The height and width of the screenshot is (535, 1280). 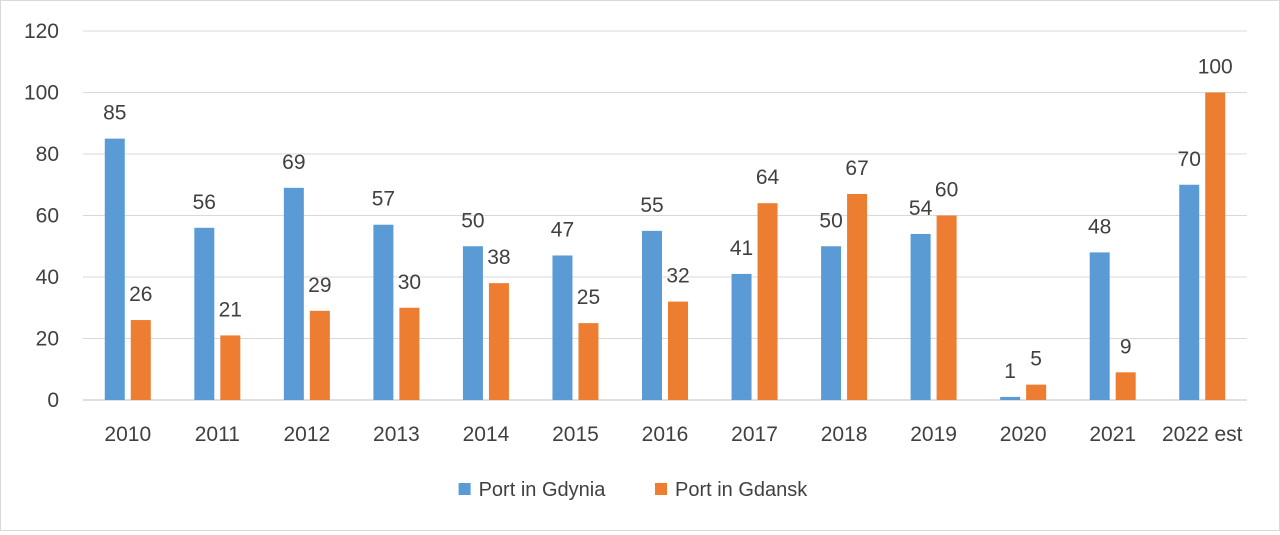 What do you see at coordinates (127, 434) in the screenshot?
I see `x-tick-label: 2010` at bounding box center [127, 434].